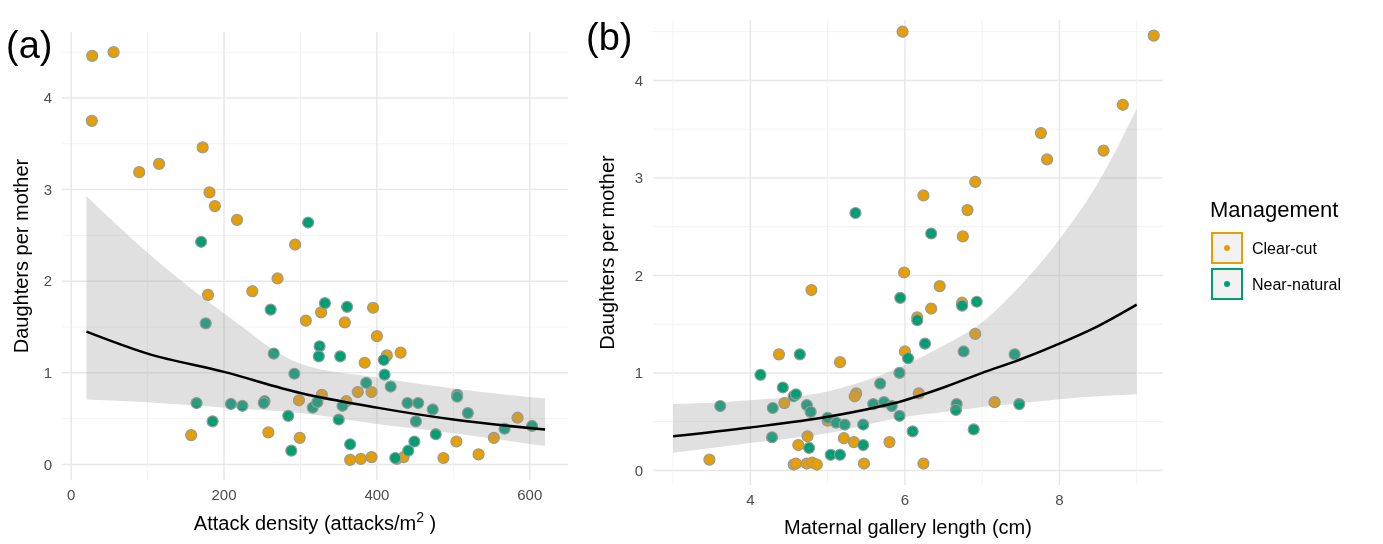  What do you see at coordinates (905, 499) in the screenshot?
I see `x-tick-label: 6` at bounding box center [905, 499].